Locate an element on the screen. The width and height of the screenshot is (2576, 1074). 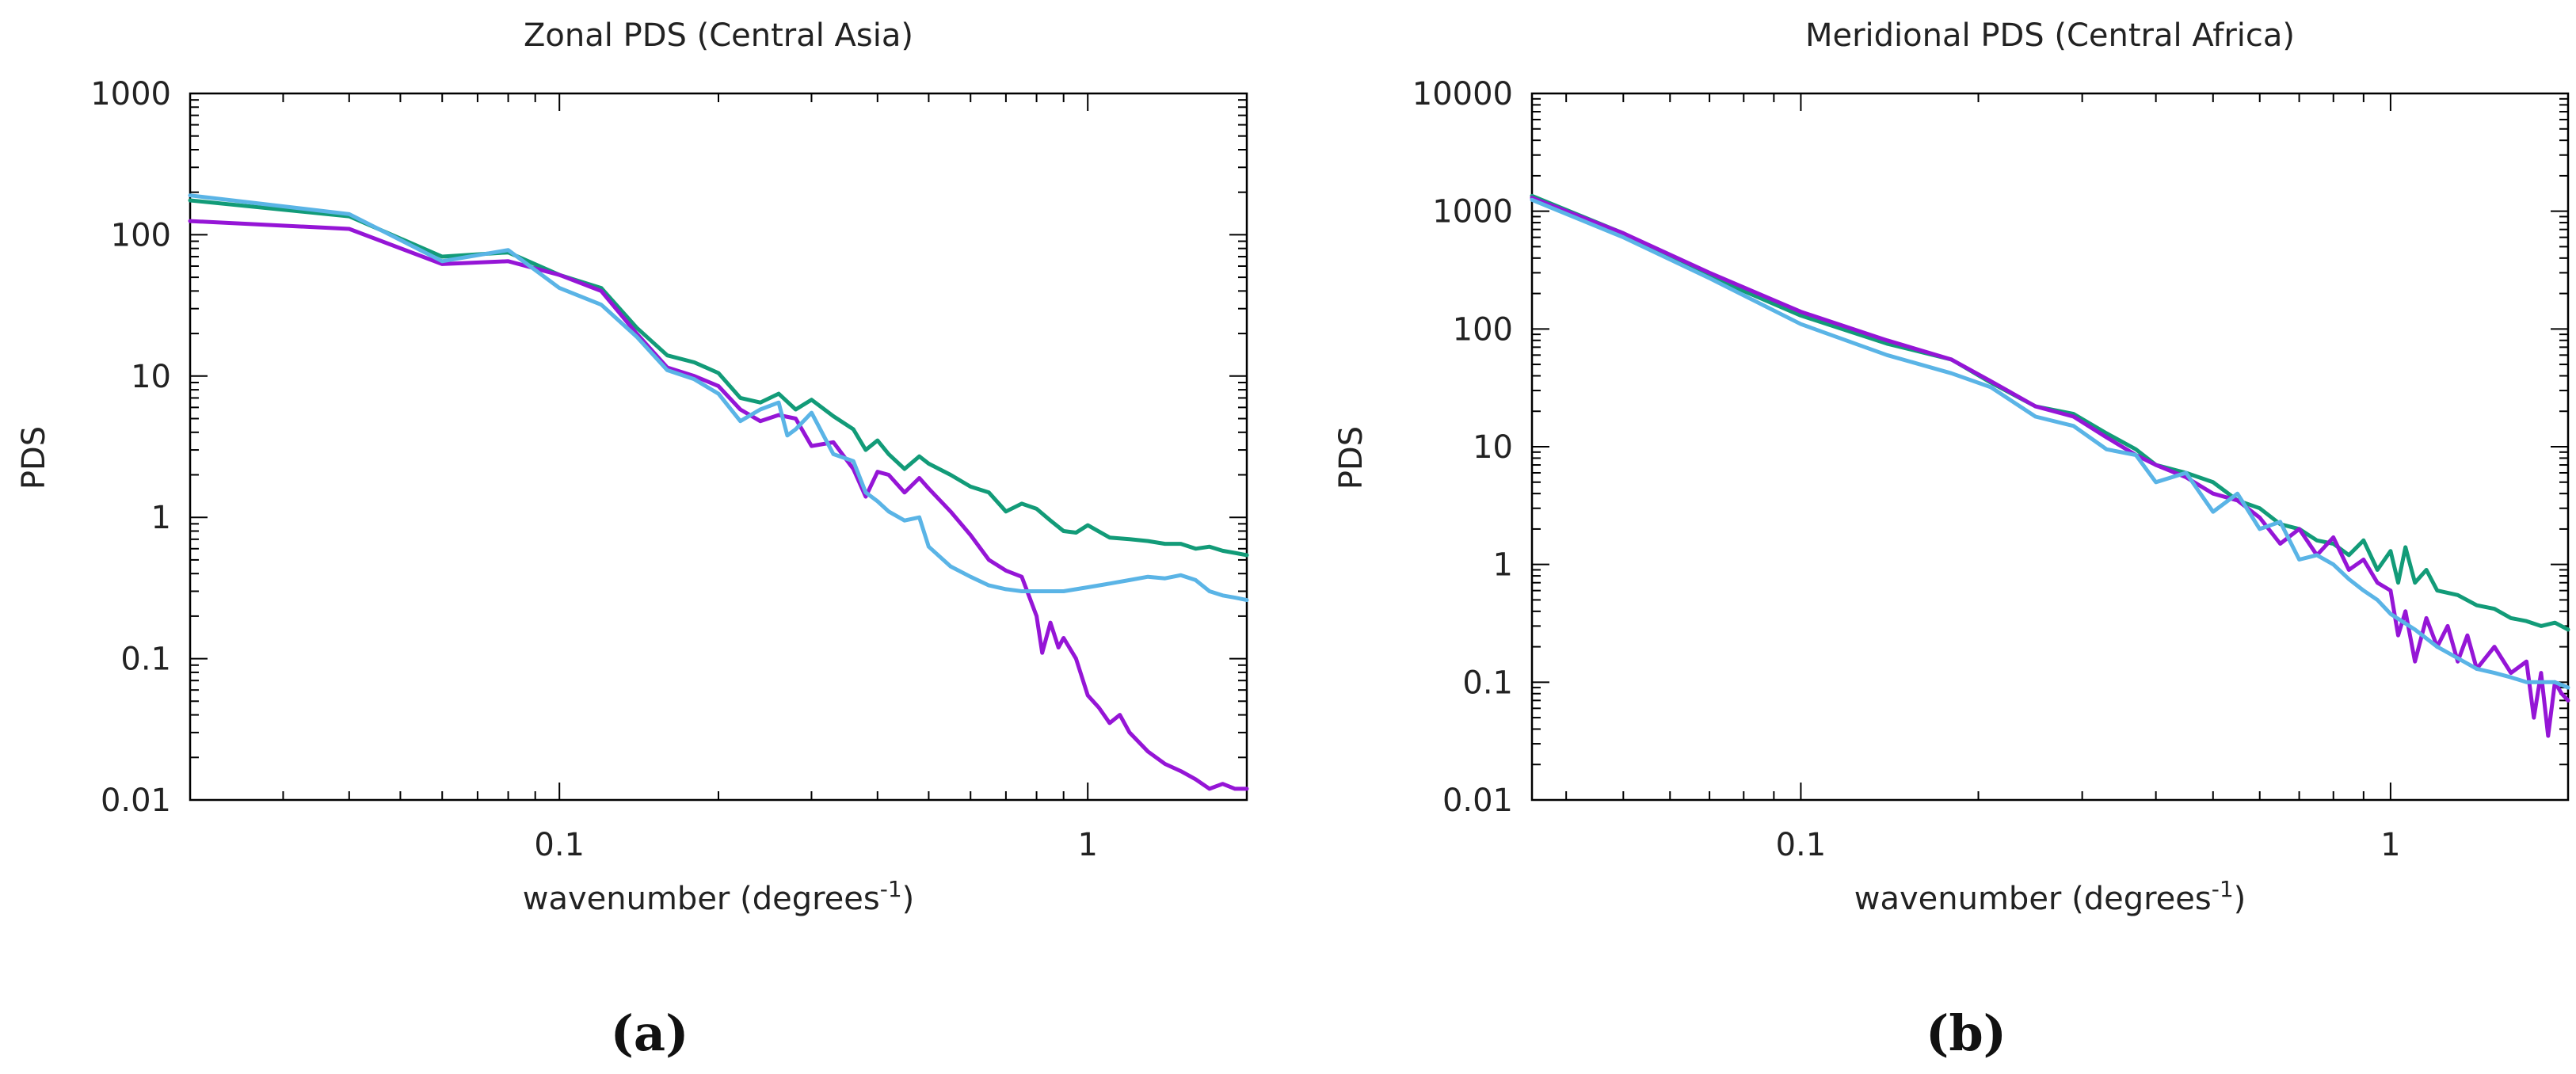
panel-caption: (b) is located at coordinates (1966, 1033).